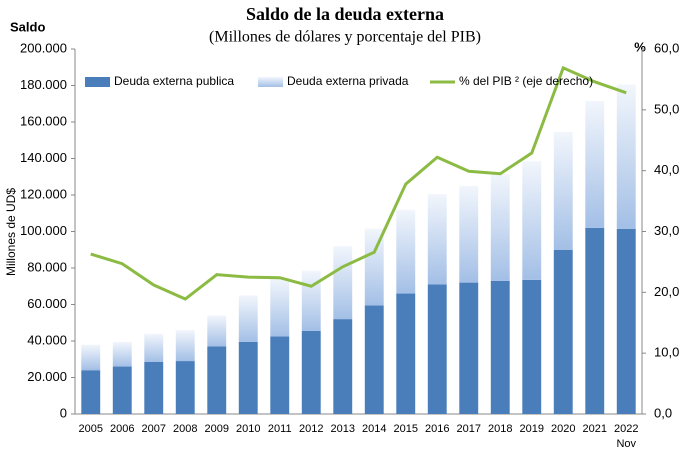 Image resolution: width=695 pixels, height=461 pixels. I want to click on chart-title: Saldo de la deuda externa, so click(345, 14).